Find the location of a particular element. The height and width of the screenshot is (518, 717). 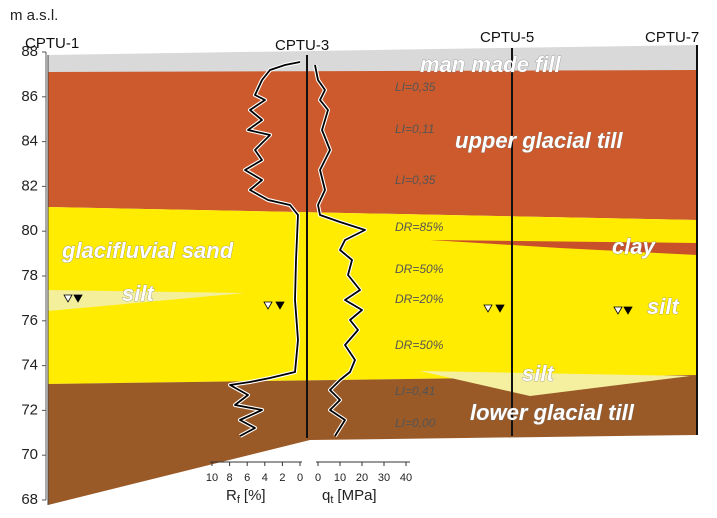

y-tick-label: 76 is located at coordinates (29, 320).